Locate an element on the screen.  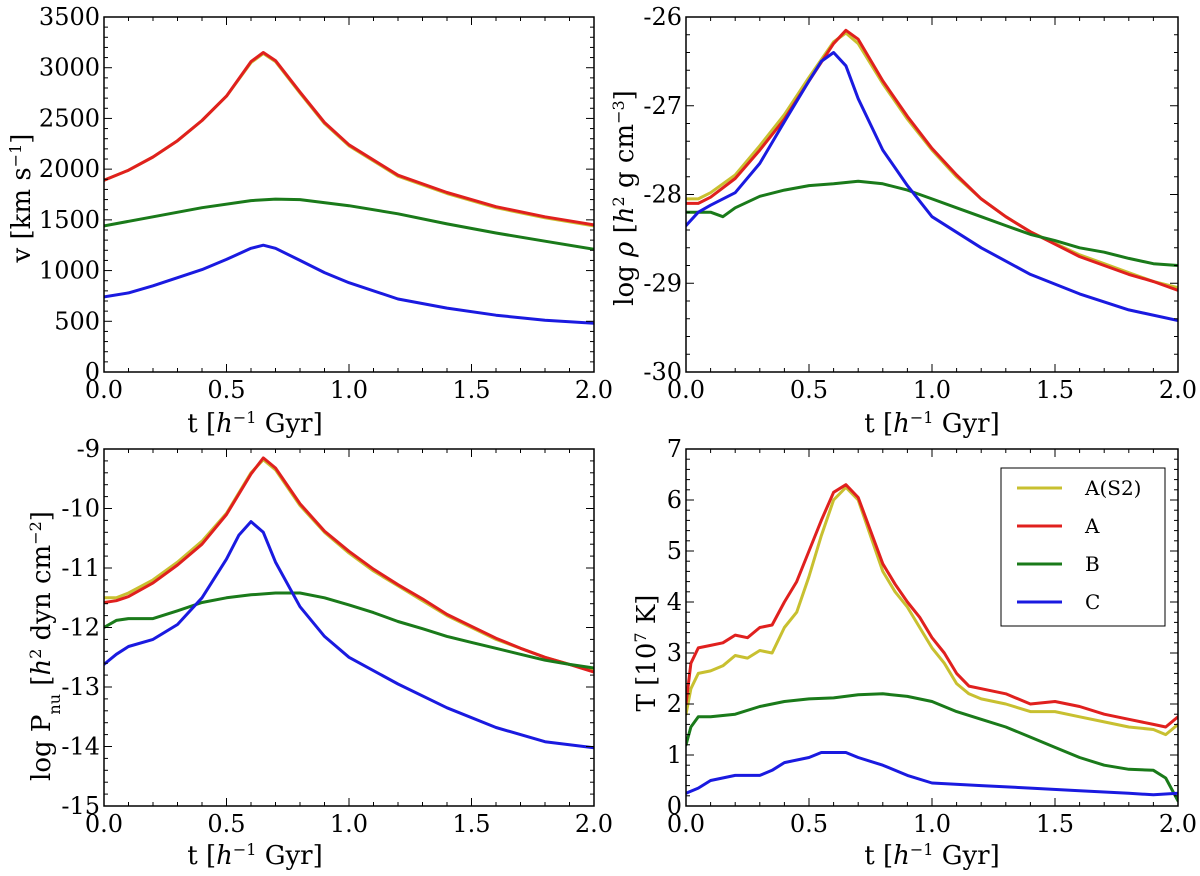
legend-box is located at coordinates (1083, 547).